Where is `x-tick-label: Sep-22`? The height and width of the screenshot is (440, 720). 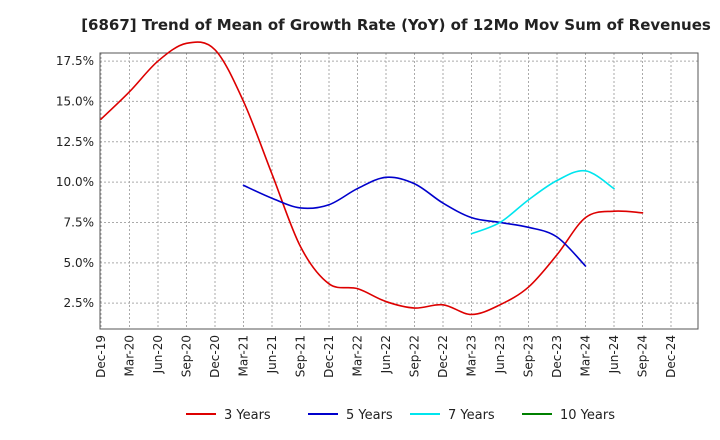 x-tick-label: Sep-22 is located at coordinates (415, 356).